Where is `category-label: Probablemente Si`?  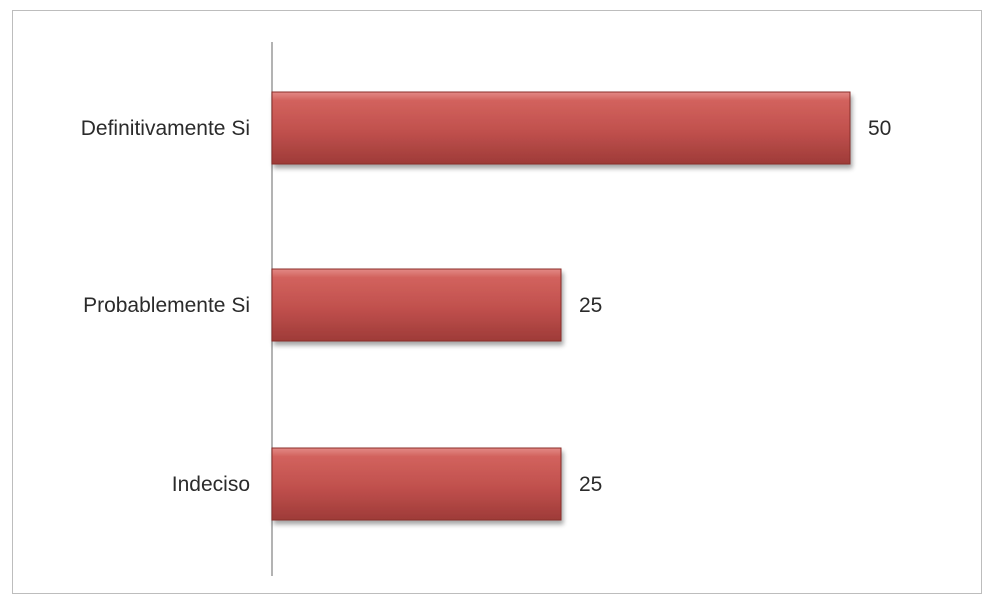
category-label: Probablemente Si is located at coordinates (166, 305).